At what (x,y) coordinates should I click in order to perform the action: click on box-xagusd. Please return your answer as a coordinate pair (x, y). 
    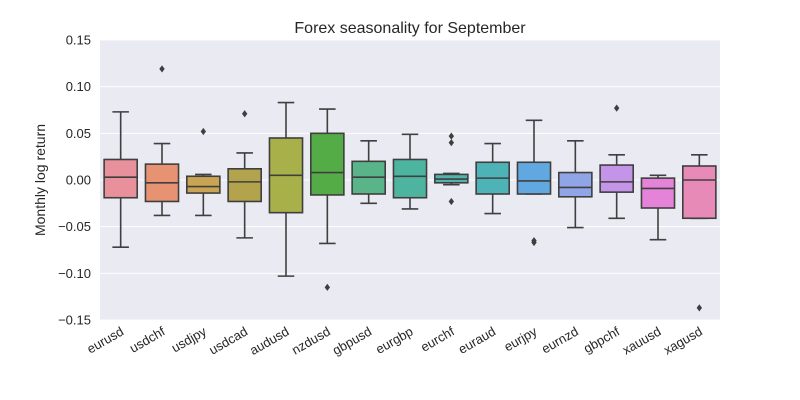
    Looking at the image, I should click on (699, 233).